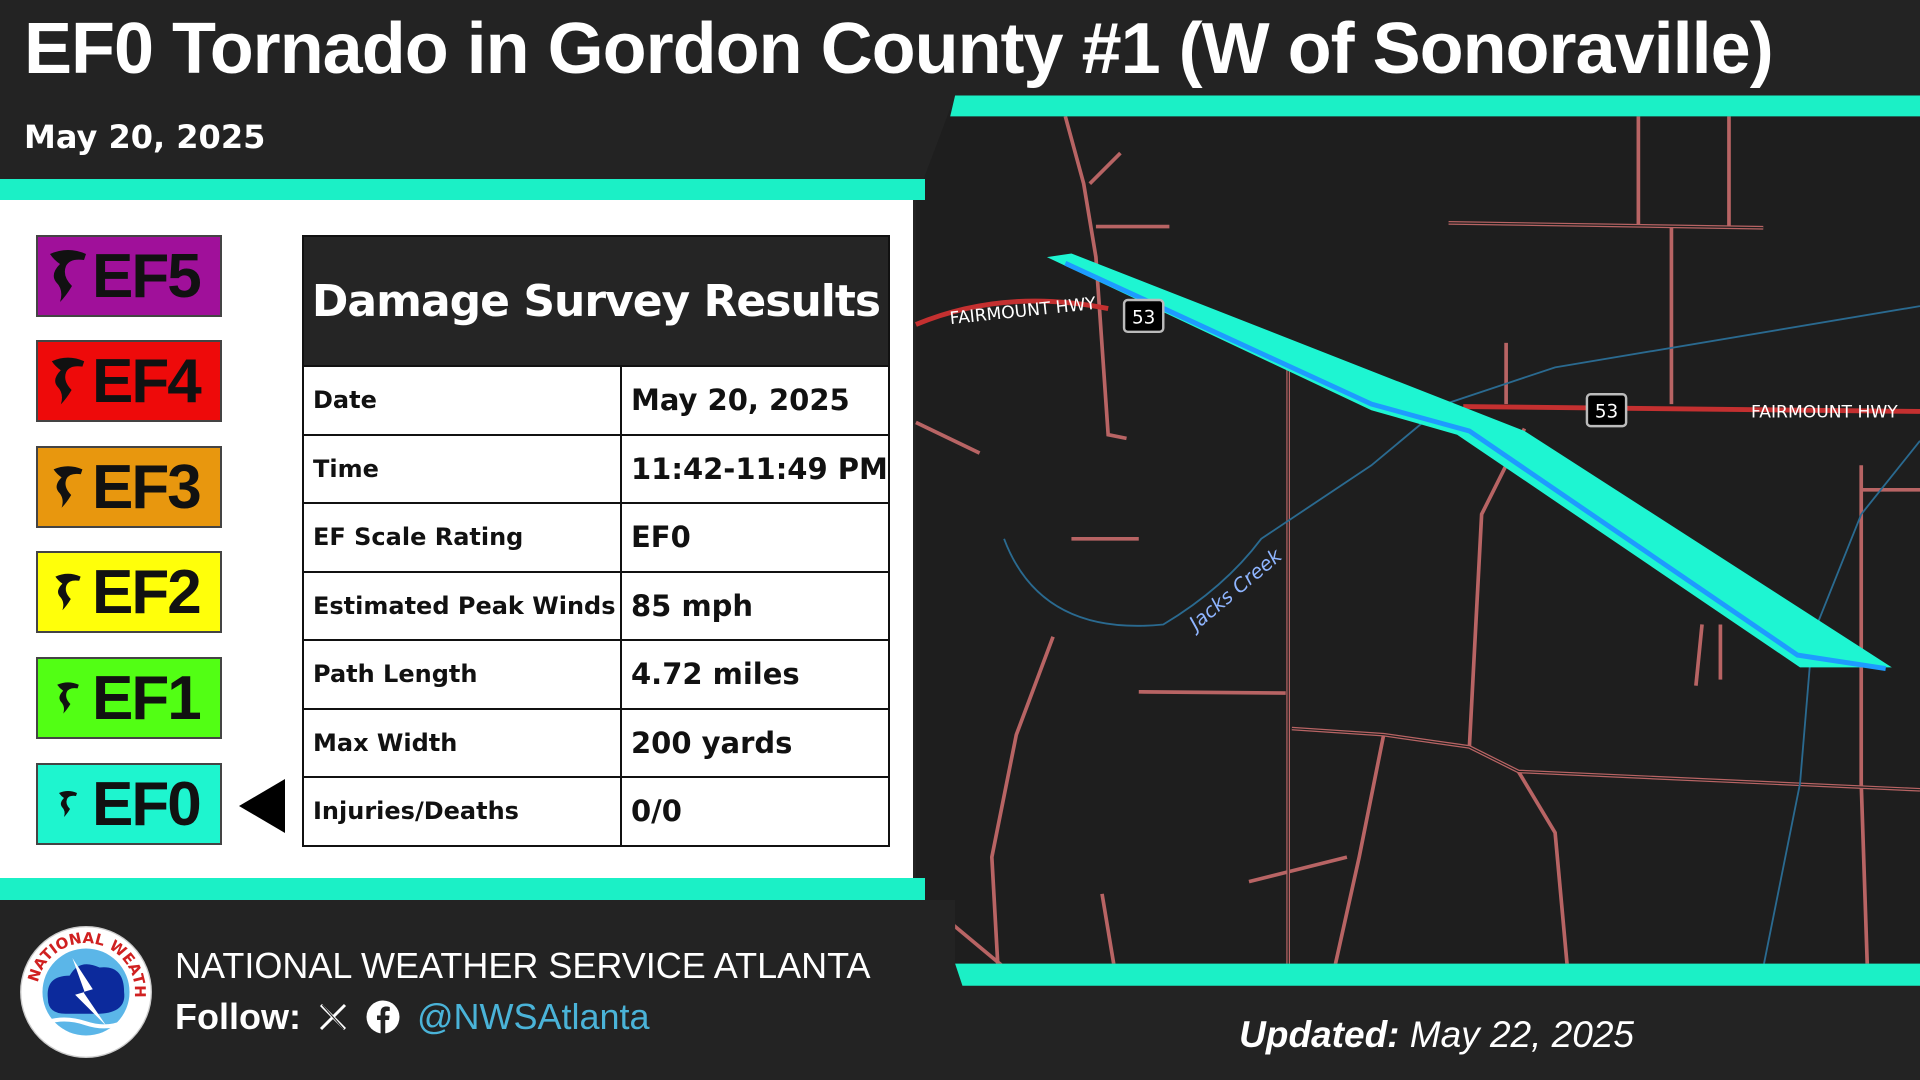  Describe the element at coordinates (462, 674) in the screenshot. I see `row-label: Path Length` at that location.